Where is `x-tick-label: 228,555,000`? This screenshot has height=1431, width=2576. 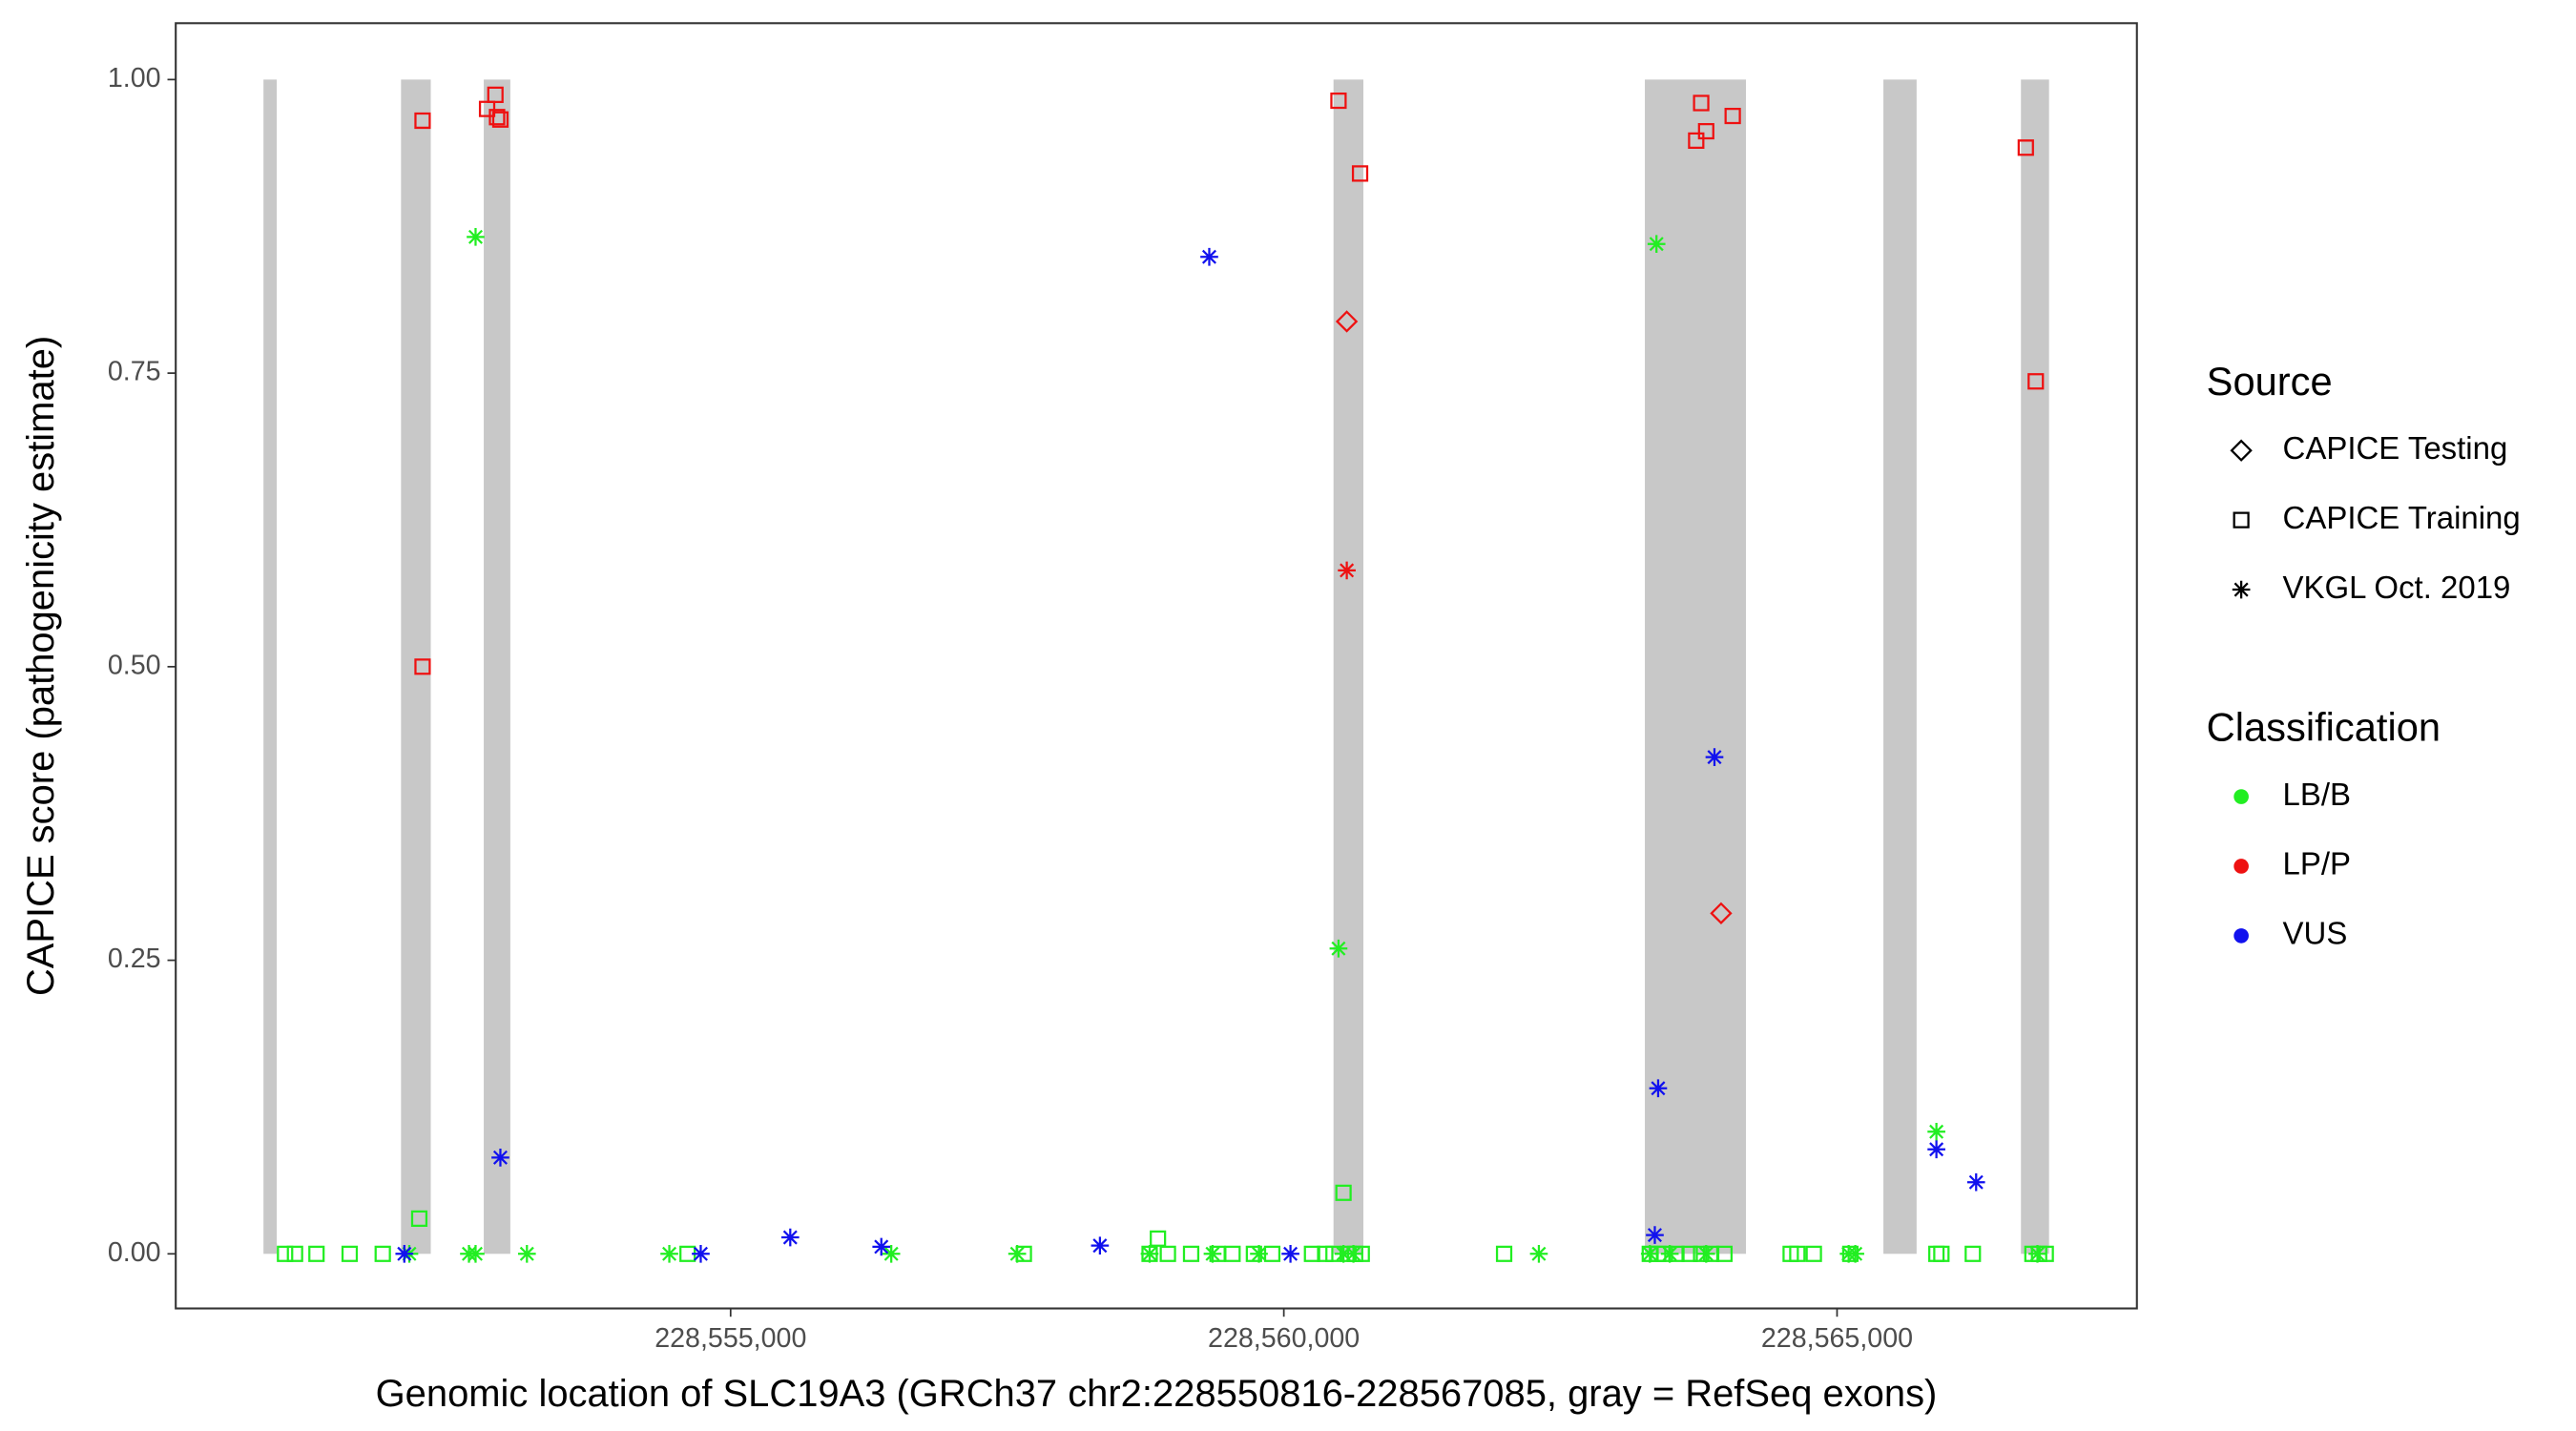
x-tick-label: 228,555,000 is located at coordinates (730, 1338).